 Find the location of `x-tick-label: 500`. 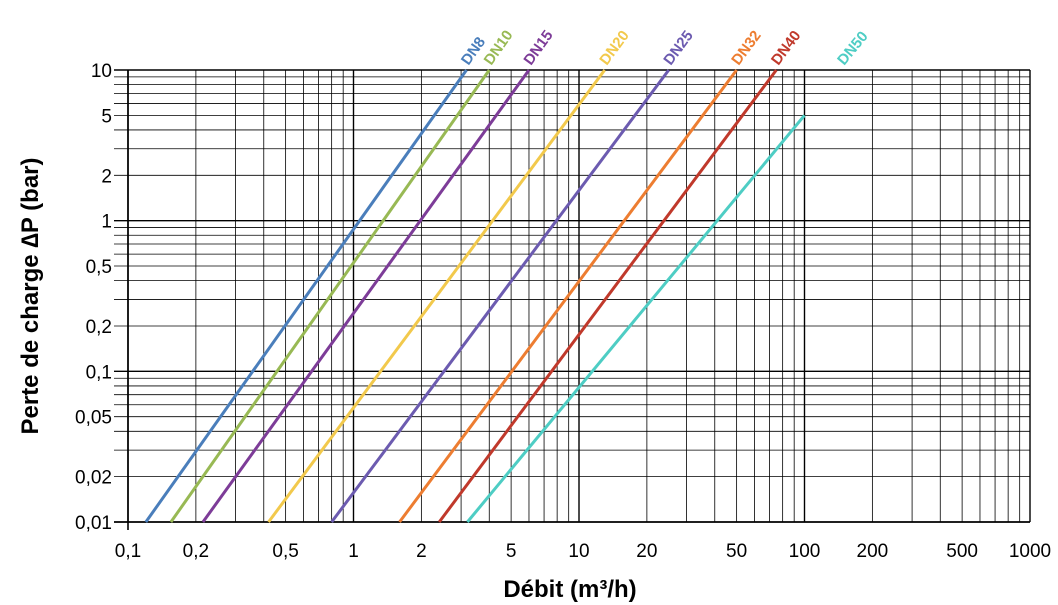

x-tick-label: 500 is located at coordinates (962, 551).